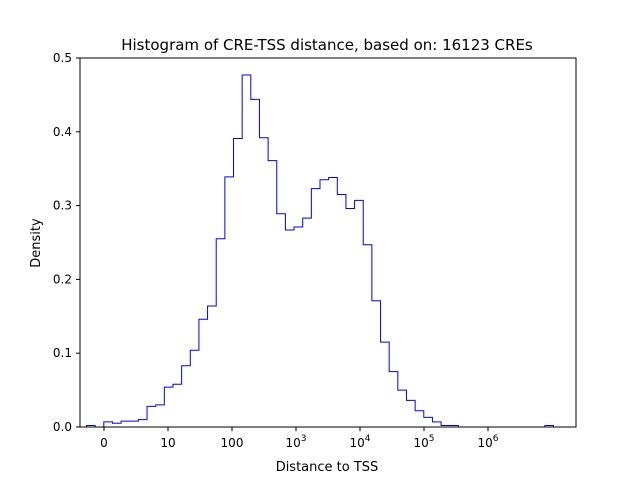 This screenshot has width=640, height=480. What do you see at coordinates (62, 206) in the screenshot?
I see `y-tick-label: 0.3` at bounding box center [62, 206].